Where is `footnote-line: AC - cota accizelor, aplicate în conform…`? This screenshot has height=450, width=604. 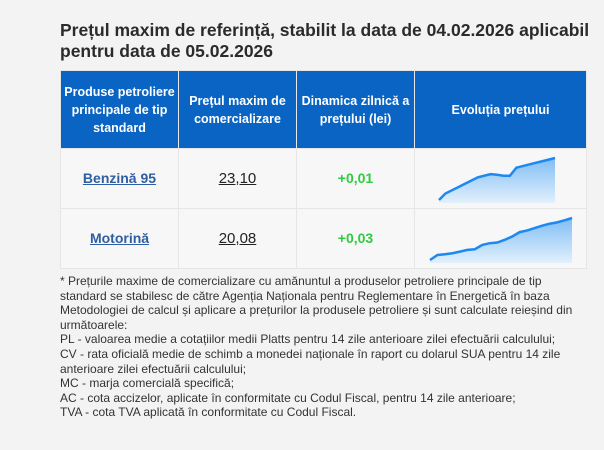 footnote-line: AC - cota accizelor, aplicate în conform… is located at coordinates (288, 397).